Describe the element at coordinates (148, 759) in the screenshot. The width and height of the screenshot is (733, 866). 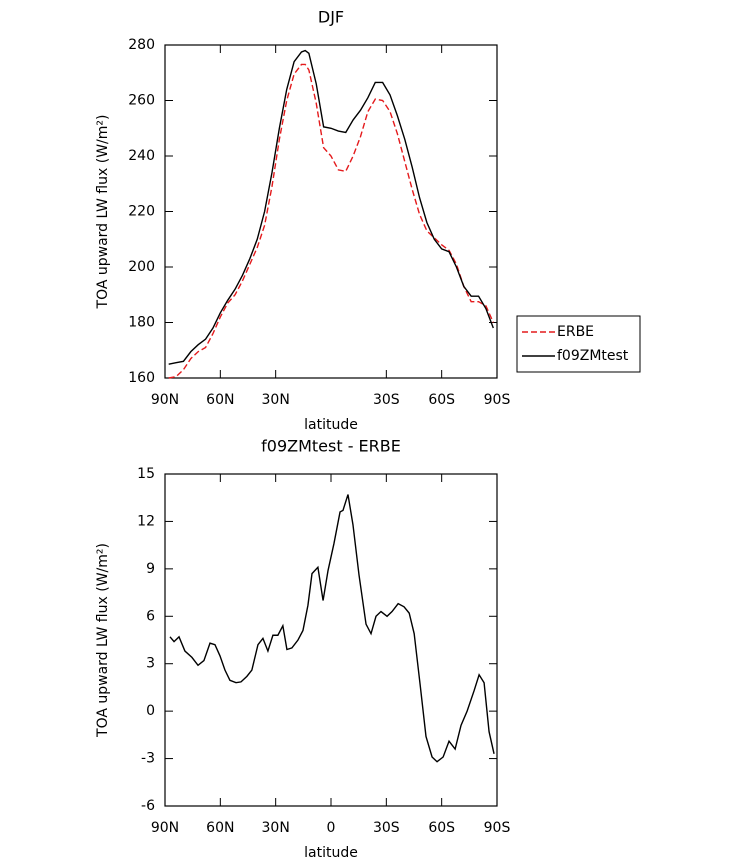
I see `y-tick-label: -3` at that location.